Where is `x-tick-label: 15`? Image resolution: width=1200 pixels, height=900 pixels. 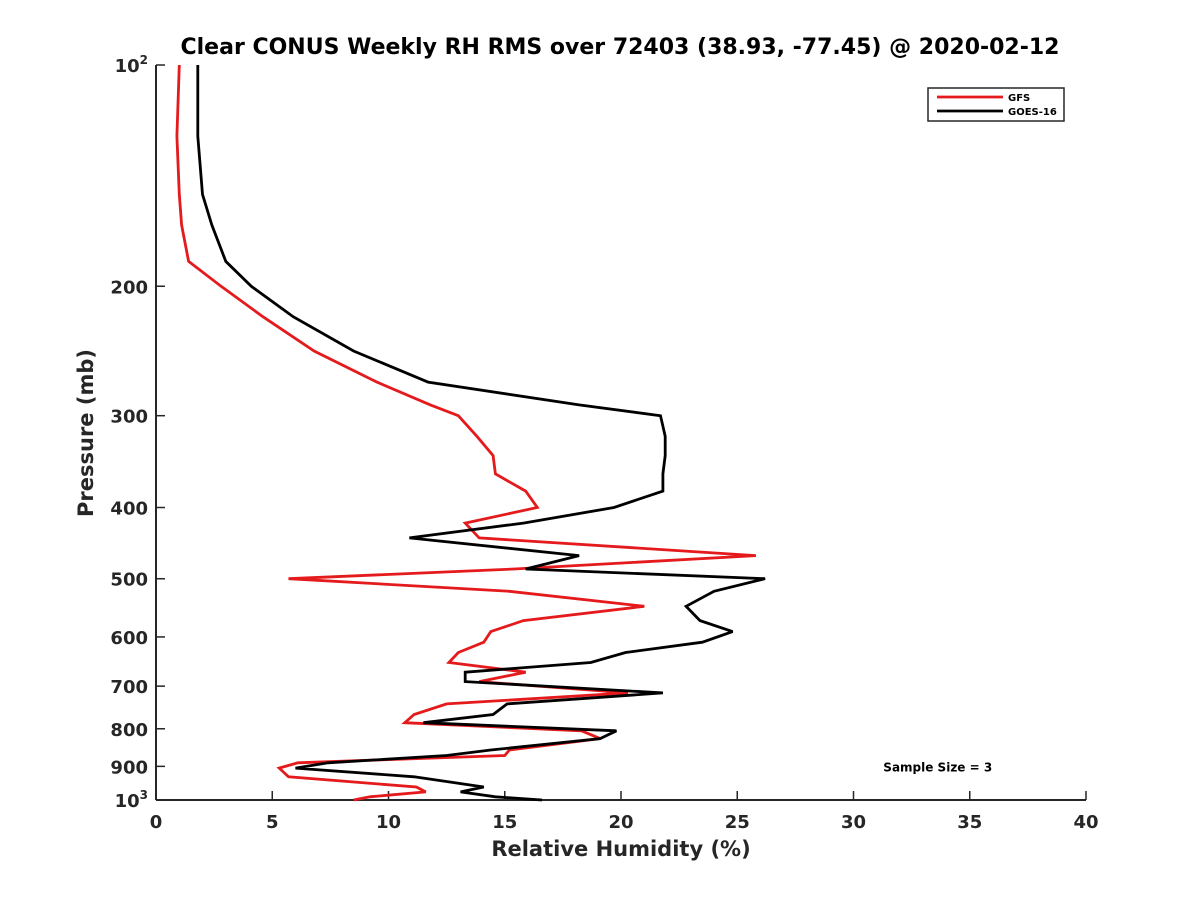 x-tick-label: 15 is located at coordinates (504, 822).